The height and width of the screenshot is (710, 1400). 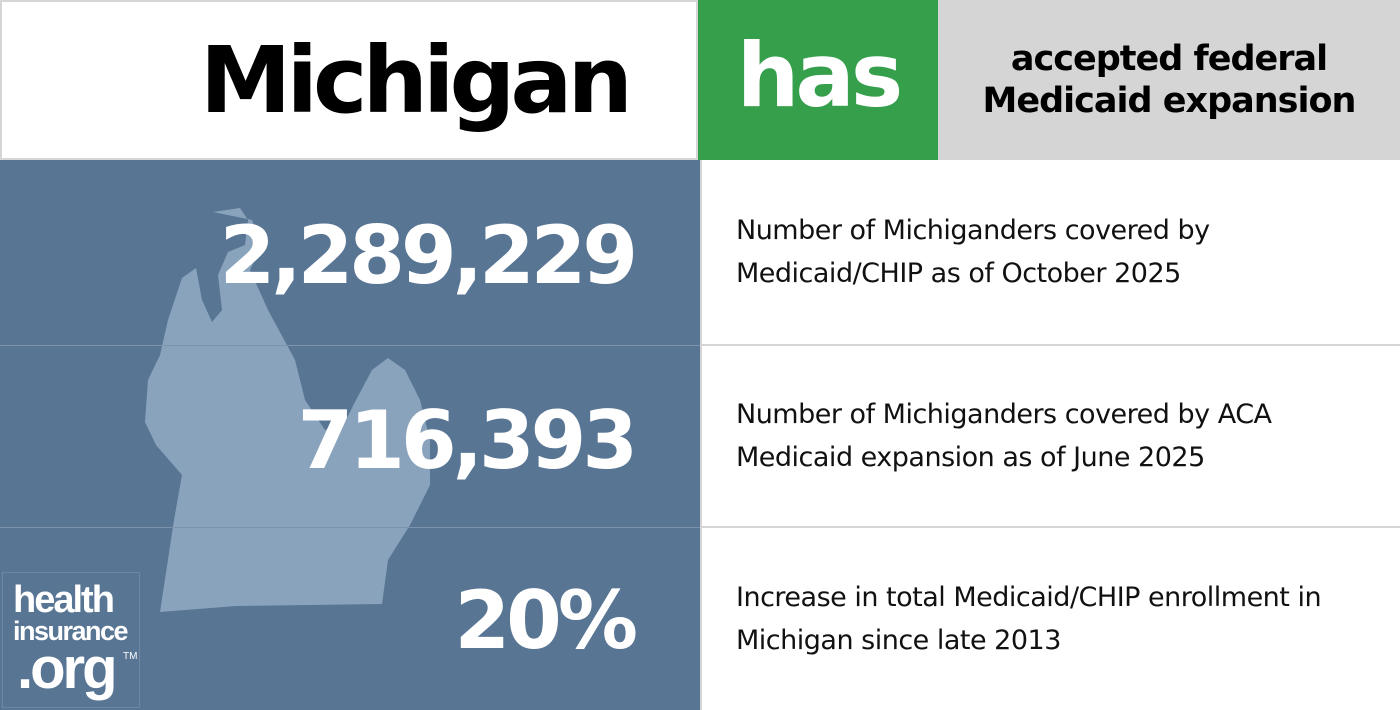 I want to click on michigan-map-icon, so click(x=287, y=410).